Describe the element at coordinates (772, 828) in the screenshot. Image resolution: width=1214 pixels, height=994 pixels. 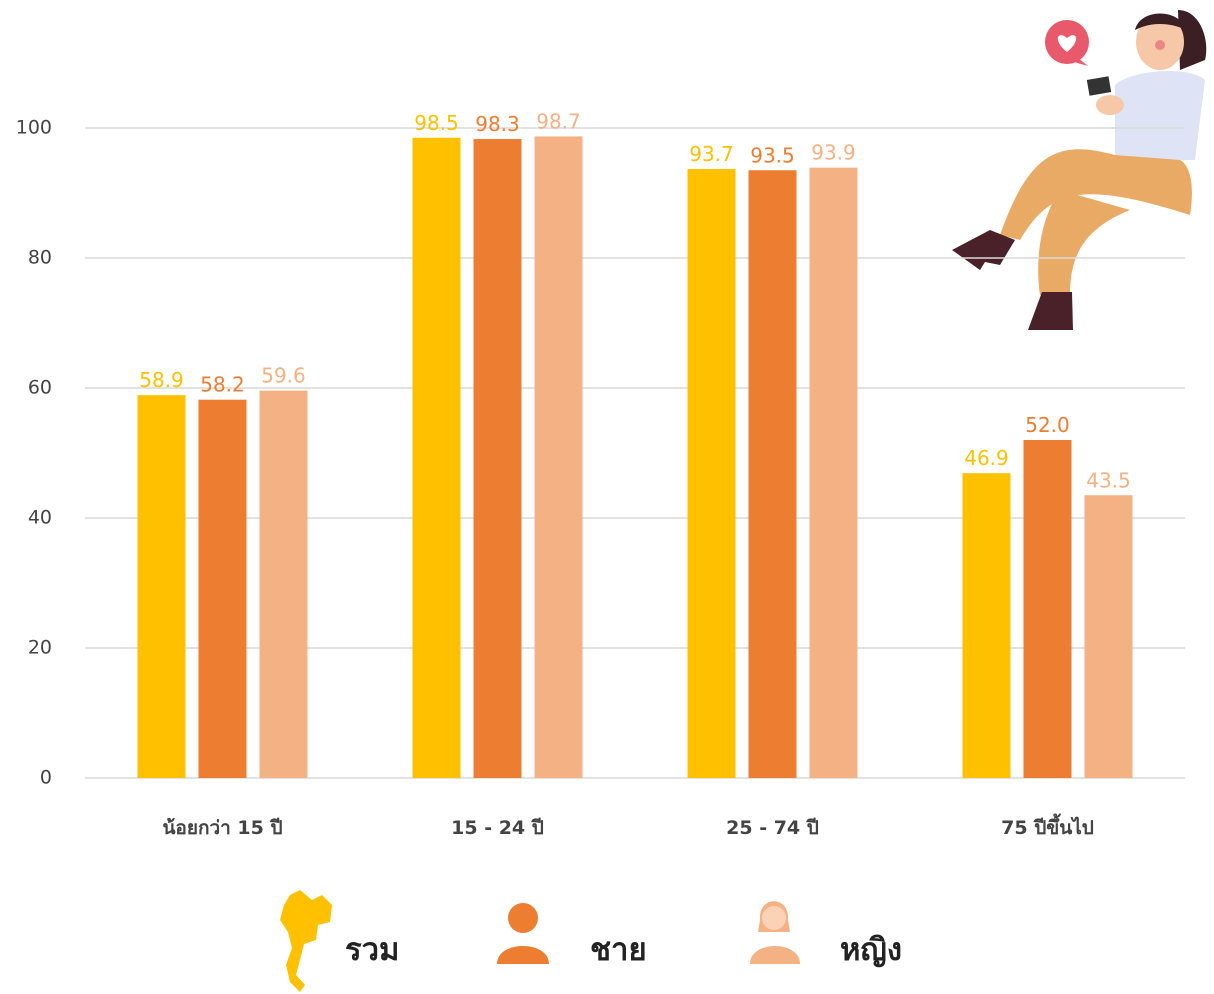
I see `x-tick-label: 25 - 74 ปี` at that location.